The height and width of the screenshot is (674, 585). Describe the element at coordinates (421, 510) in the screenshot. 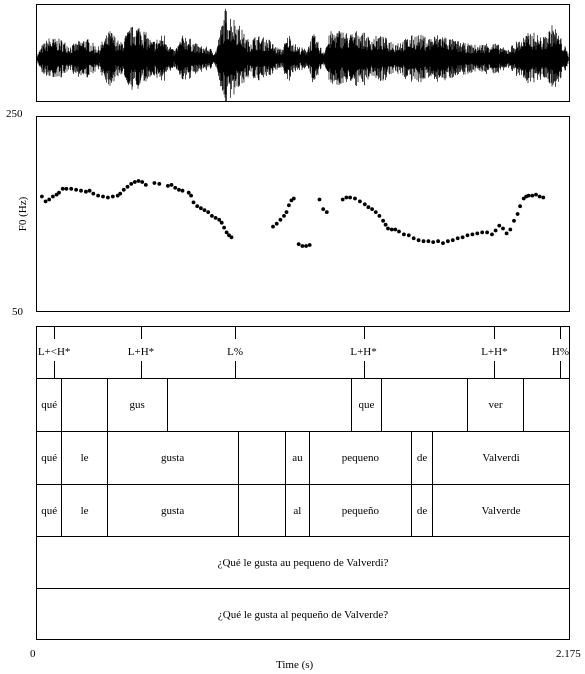

I see `tier-interval: de` at that location.